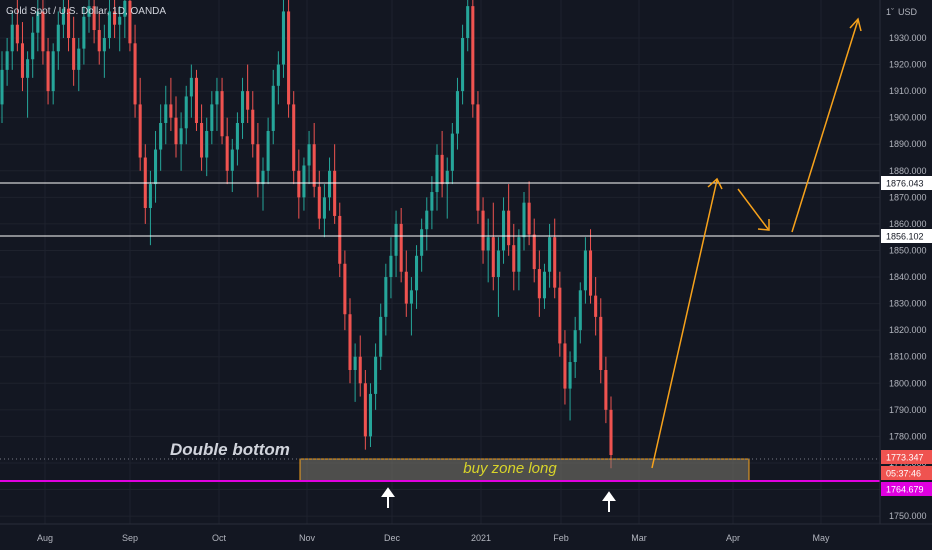 This screenshot has width=932, height=550. Describe the element at coordinates (481, 538) in the screenshot. I see `x-tick-label: 2021` at that location.